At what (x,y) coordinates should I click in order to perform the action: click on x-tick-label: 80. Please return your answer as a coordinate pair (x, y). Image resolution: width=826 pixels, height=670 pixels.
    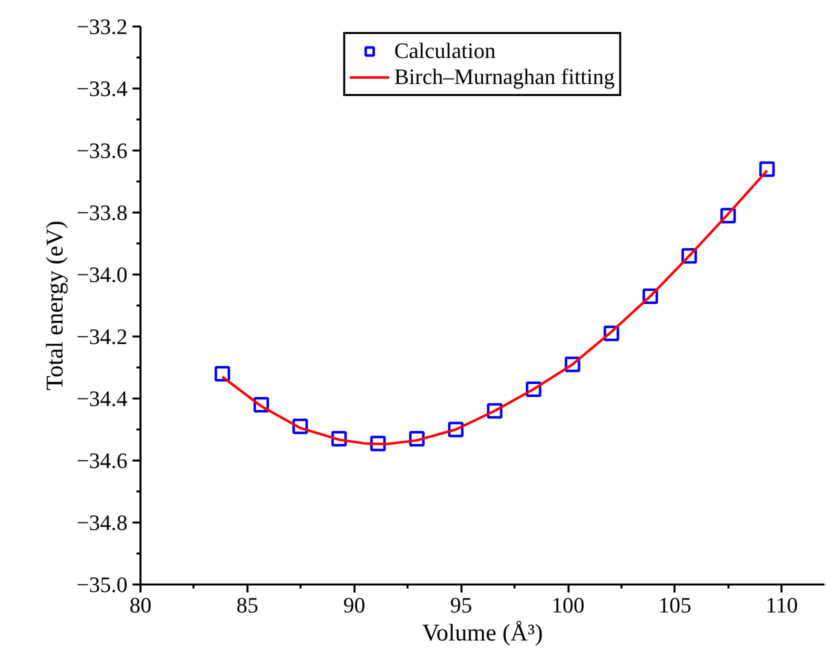
    Looking at the image, I should click on (141, 605).